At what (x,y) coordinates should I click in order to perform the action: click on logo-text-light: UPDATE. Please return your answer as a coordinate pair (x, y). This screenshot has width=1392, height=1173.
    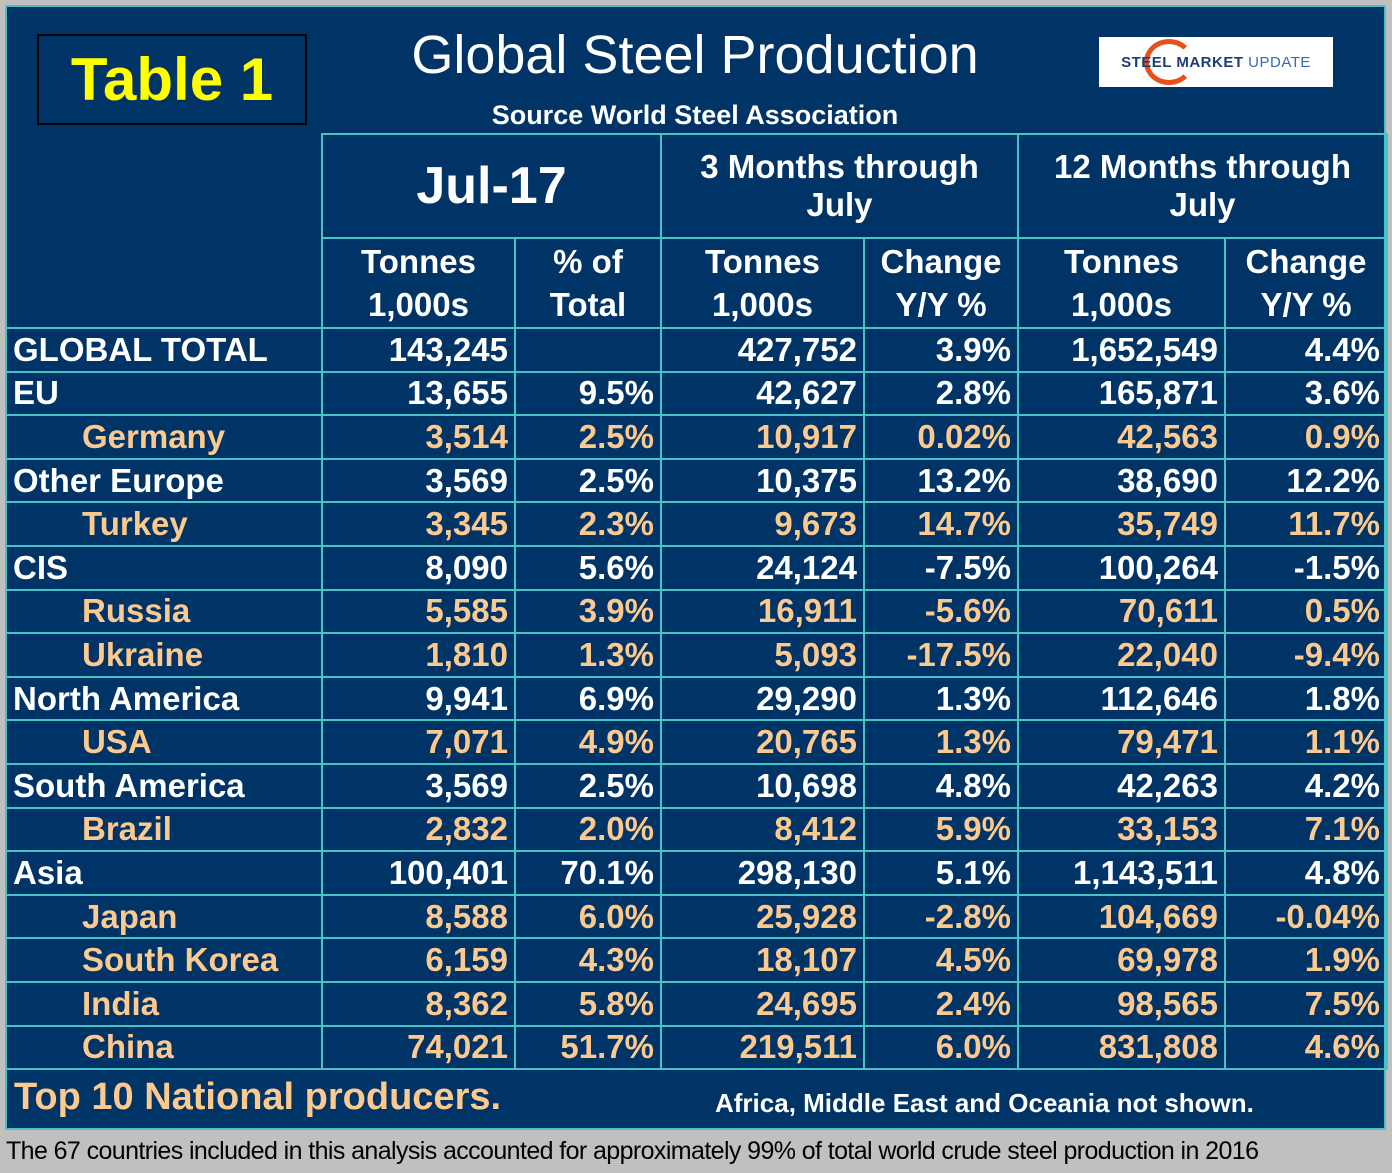
    Looking at the image, I should click on (1279, 62).